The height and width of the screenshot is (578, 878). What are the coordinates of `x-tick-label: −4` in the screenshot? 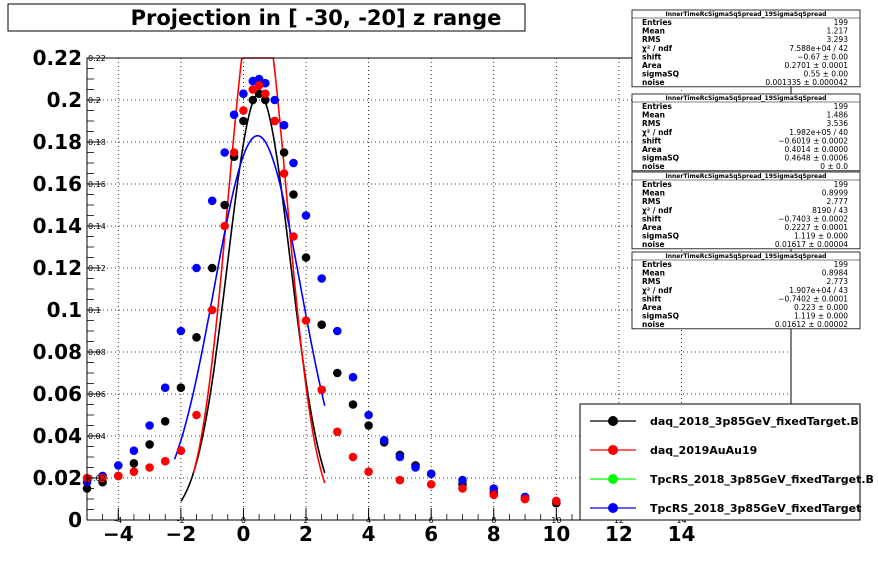 It's located at (118, 534).